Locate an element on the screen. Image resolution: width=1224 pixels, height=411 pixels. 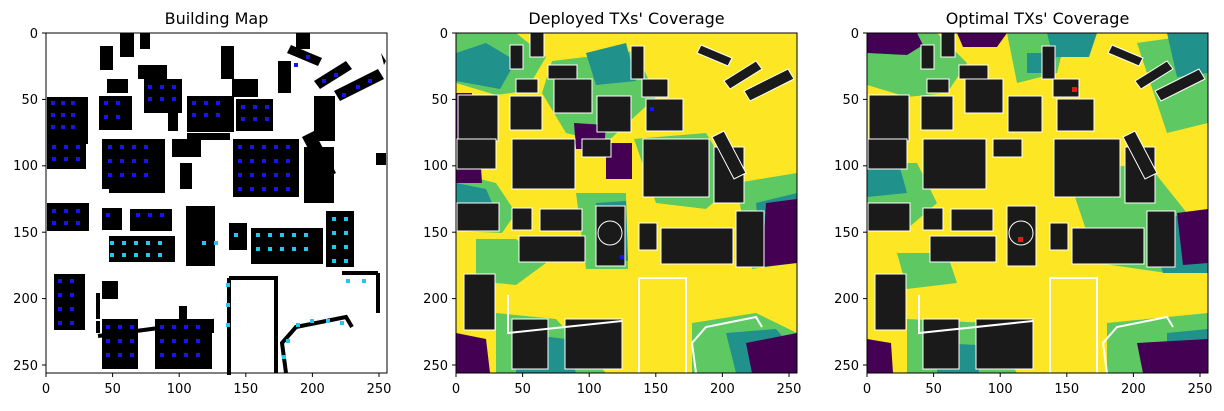
panel-title: Deployed TXs' Coverage is located at coordinates (626, 18).